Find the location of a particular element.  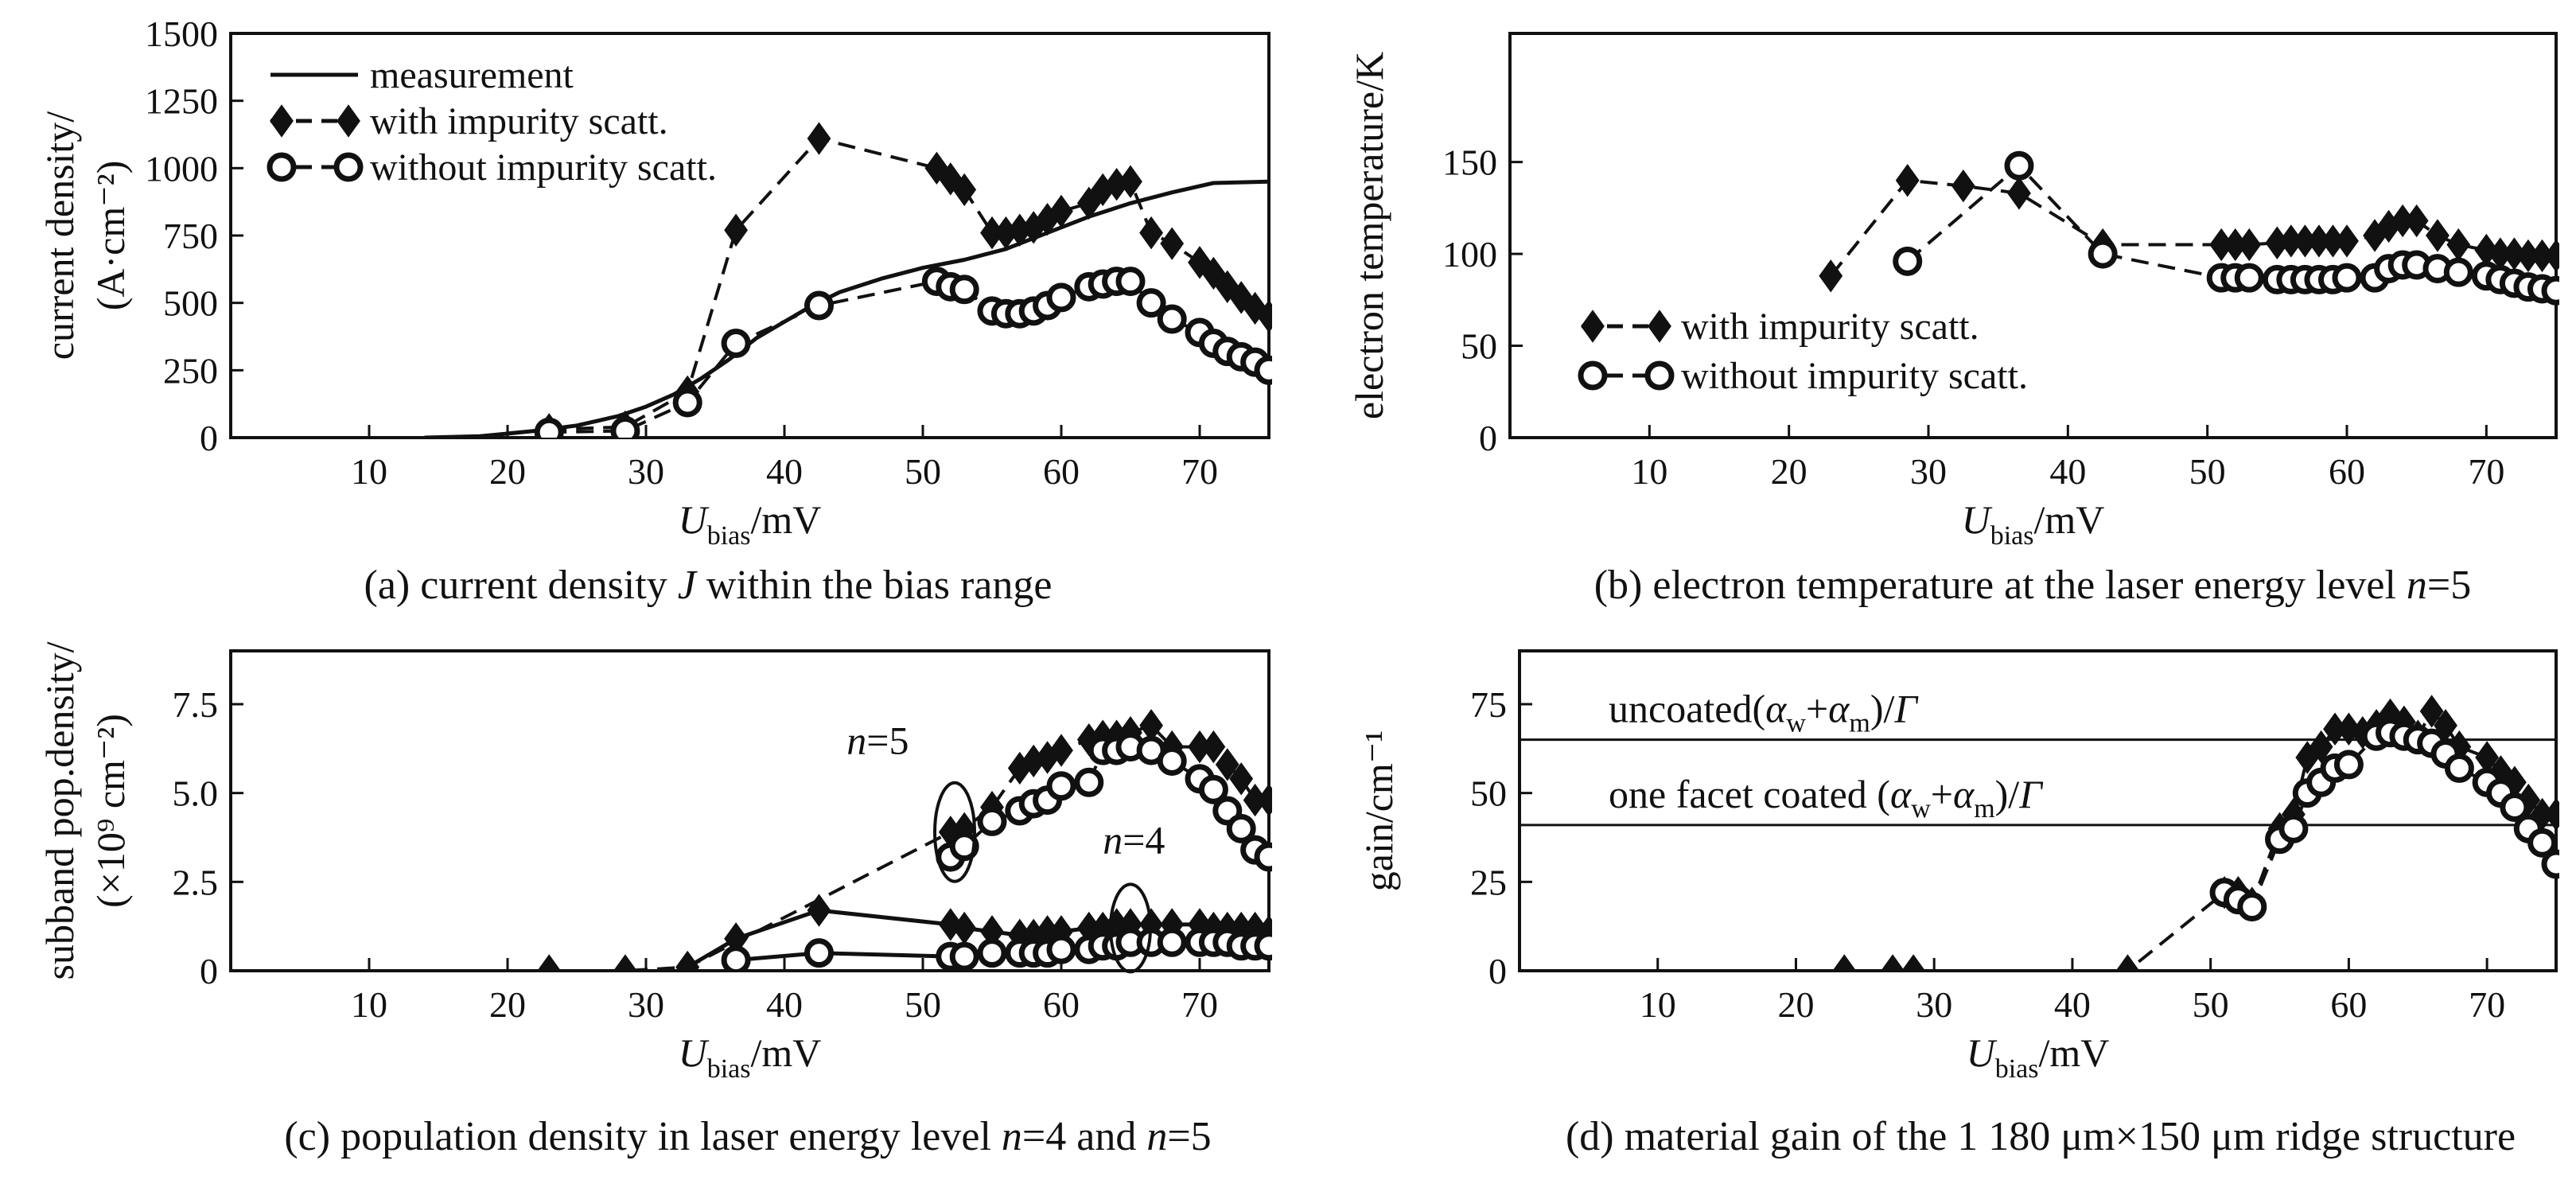

x-axis-title: Ubias/mV is located at coordinates (2034, 524).